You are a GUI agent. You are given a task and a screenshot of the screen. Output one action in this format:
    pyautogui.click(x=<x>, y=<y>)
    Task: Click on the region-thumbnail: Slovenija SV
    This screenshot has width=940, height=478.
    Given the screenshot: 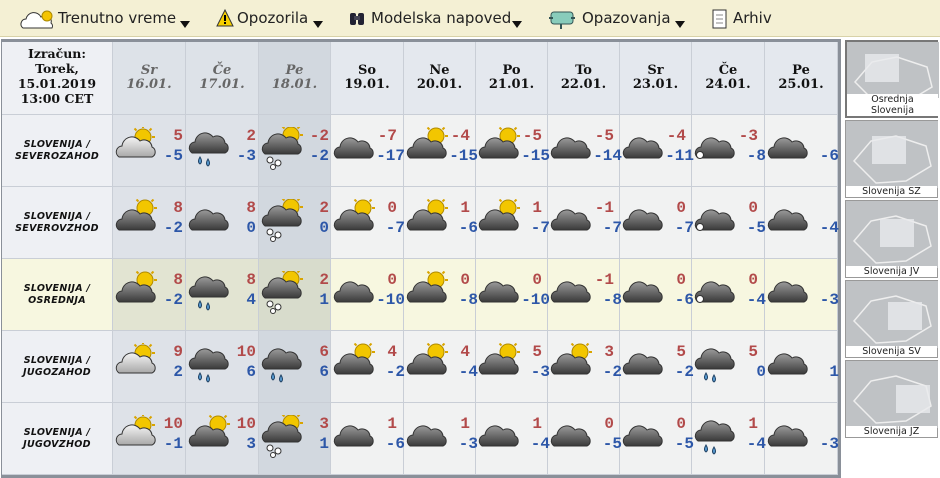 What is the action you would take?
    pyautogui.click(x=891, y=319)
    